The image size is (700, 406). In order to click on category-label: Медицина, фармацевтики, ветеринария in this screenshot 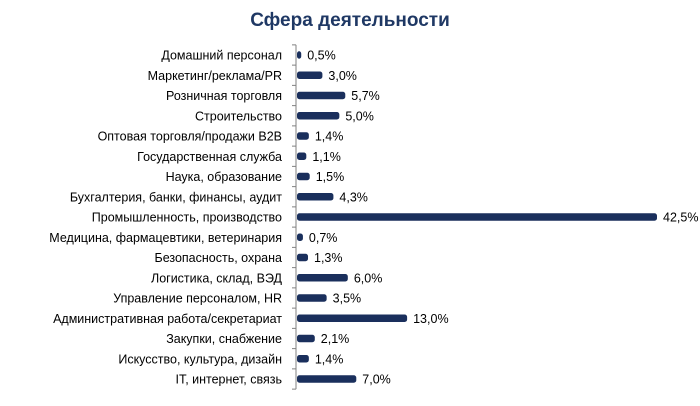, I will do `click(165, 238)`.